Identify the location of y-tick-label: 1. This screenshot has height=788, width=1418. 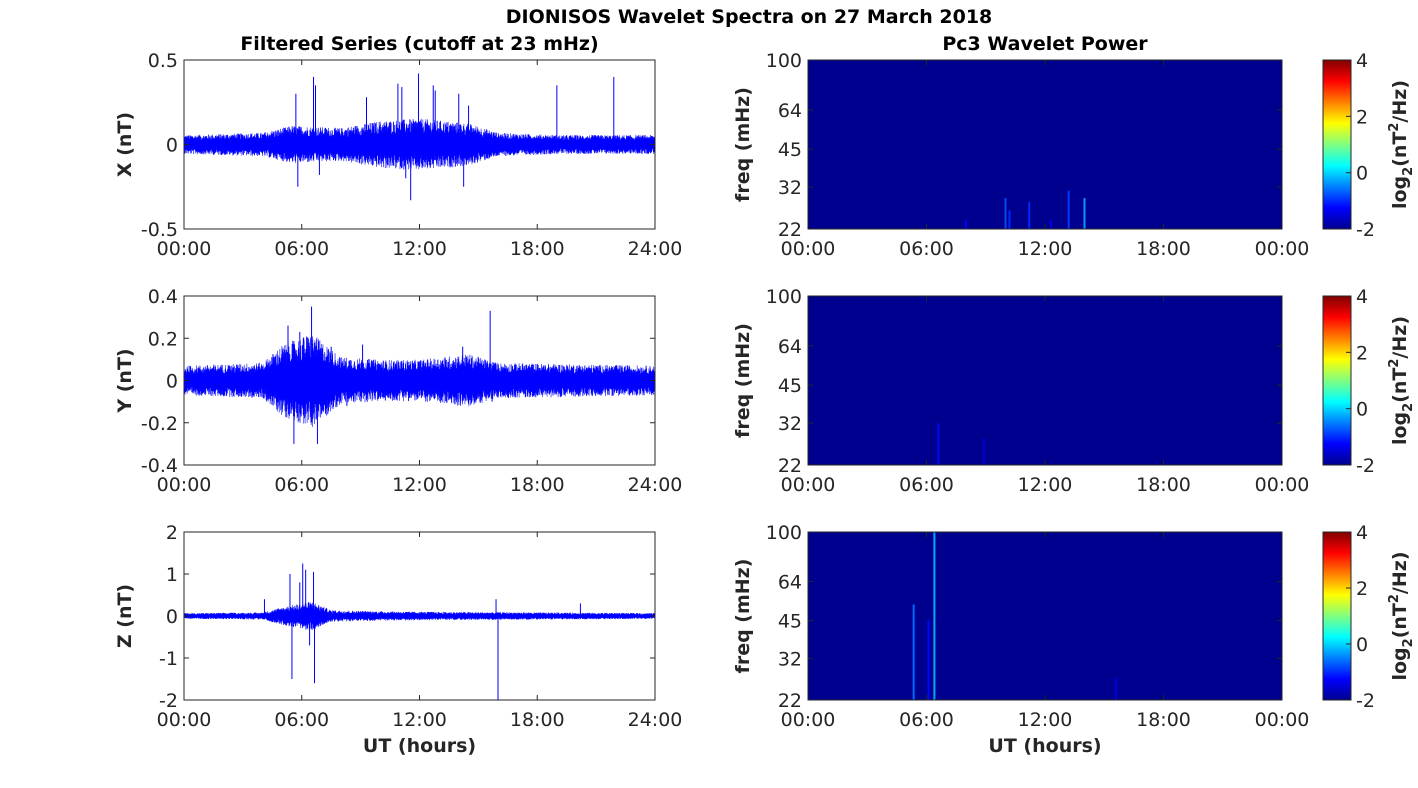
(172, 575).